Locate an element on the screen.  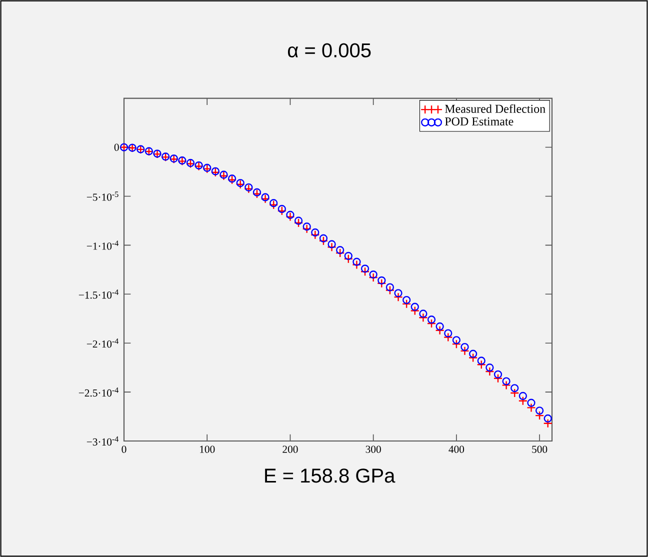
text: E = 158.8 GPa is located at coordinates (330, 475).